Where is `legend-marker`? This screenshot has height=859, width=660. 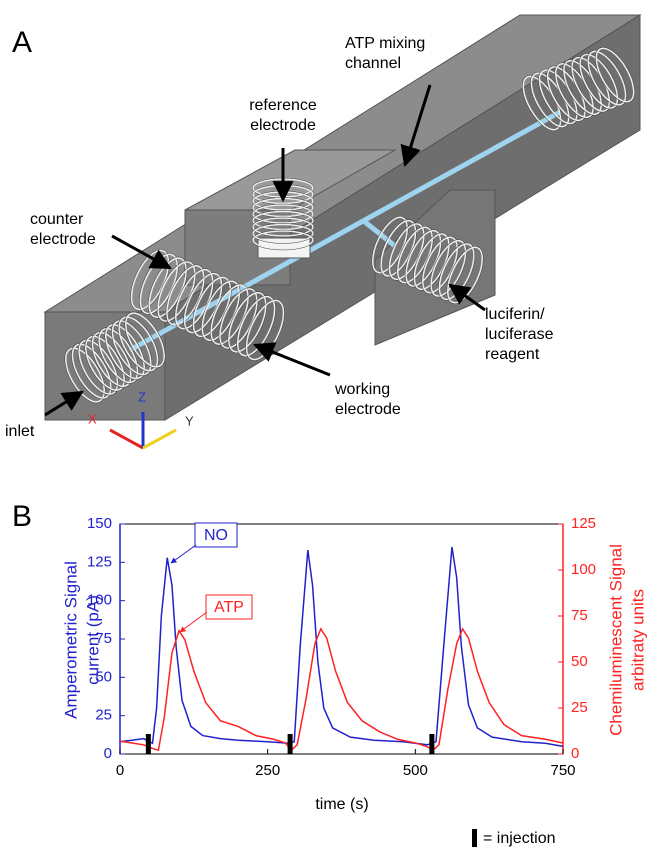
legend-marker is located at coordinates (474, 838).